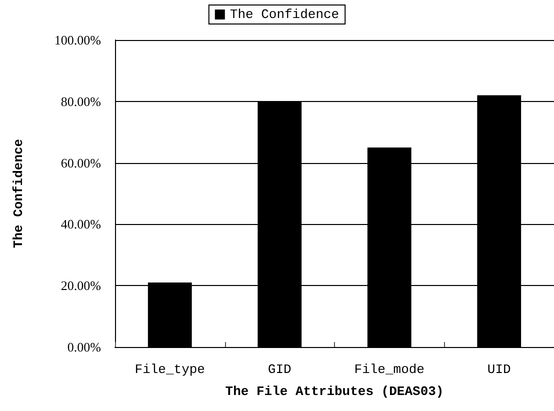 Image resolution: width=554 pixels, height=411 pixels. What do you see at coordinates (84, 347) in the screenshot?
I see `y-tick-label: 0.00%` at bounding box center [84, 347].